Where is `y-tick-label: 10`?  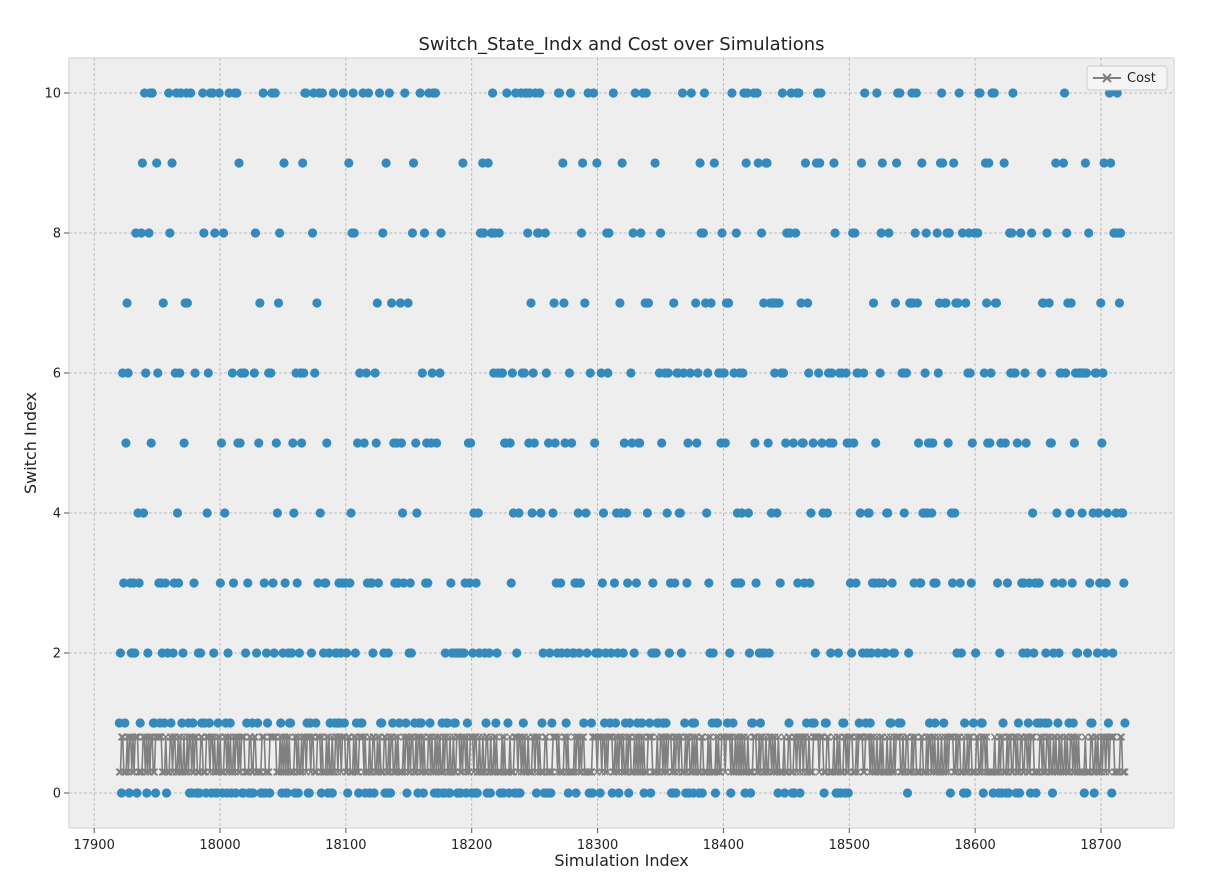 y-tick-label: 10 is located at coordinates (52, 94).